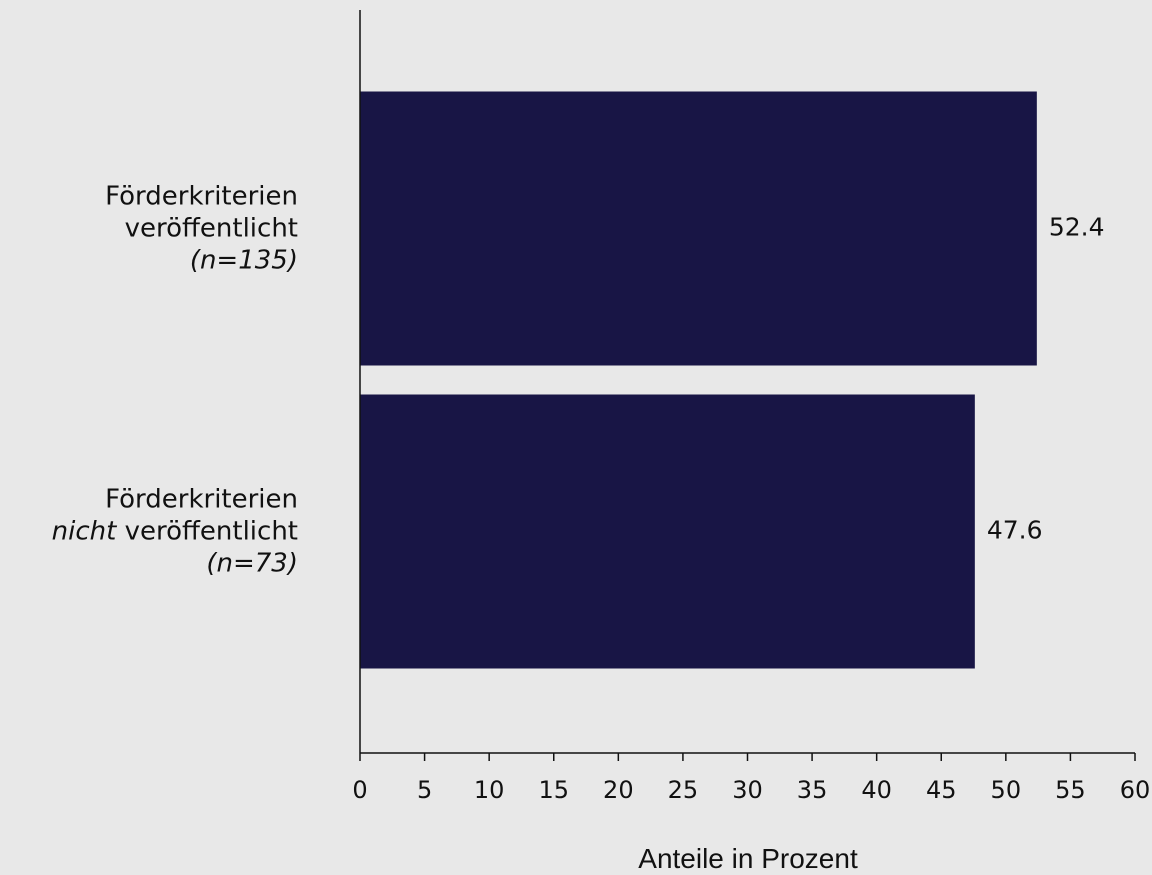 The image size is (1152, 875). I want to click on x-axis-title: Anteile in Prozent, so click(748, 858).